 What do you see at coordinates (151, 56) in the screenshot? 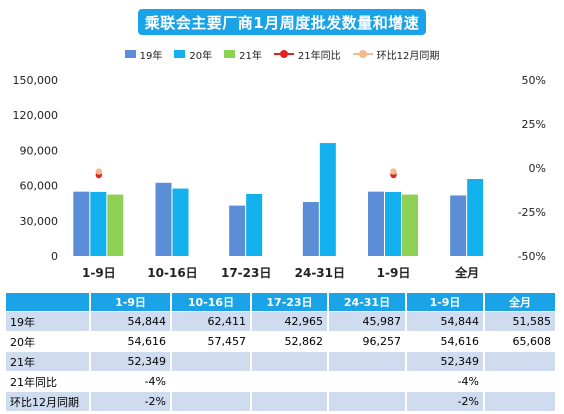
I see `legend-label-19: 19年` at bounding box center [151, 56].